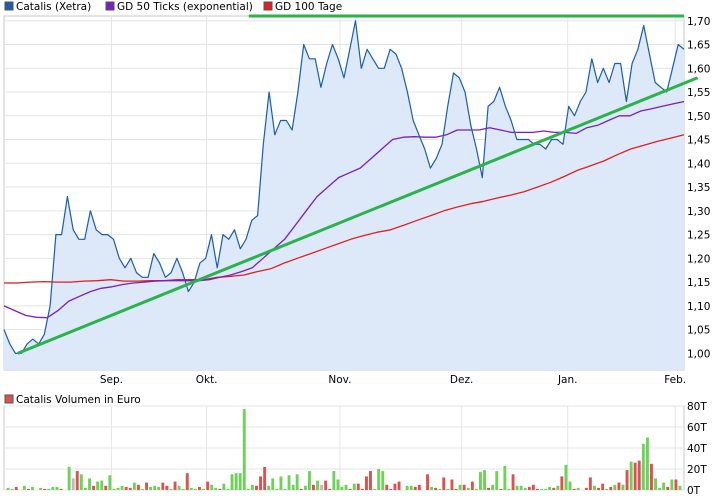 The width and height of the screenshot is (726, 496). I want to click on x-tick-label: Sep., so click(111, 380).